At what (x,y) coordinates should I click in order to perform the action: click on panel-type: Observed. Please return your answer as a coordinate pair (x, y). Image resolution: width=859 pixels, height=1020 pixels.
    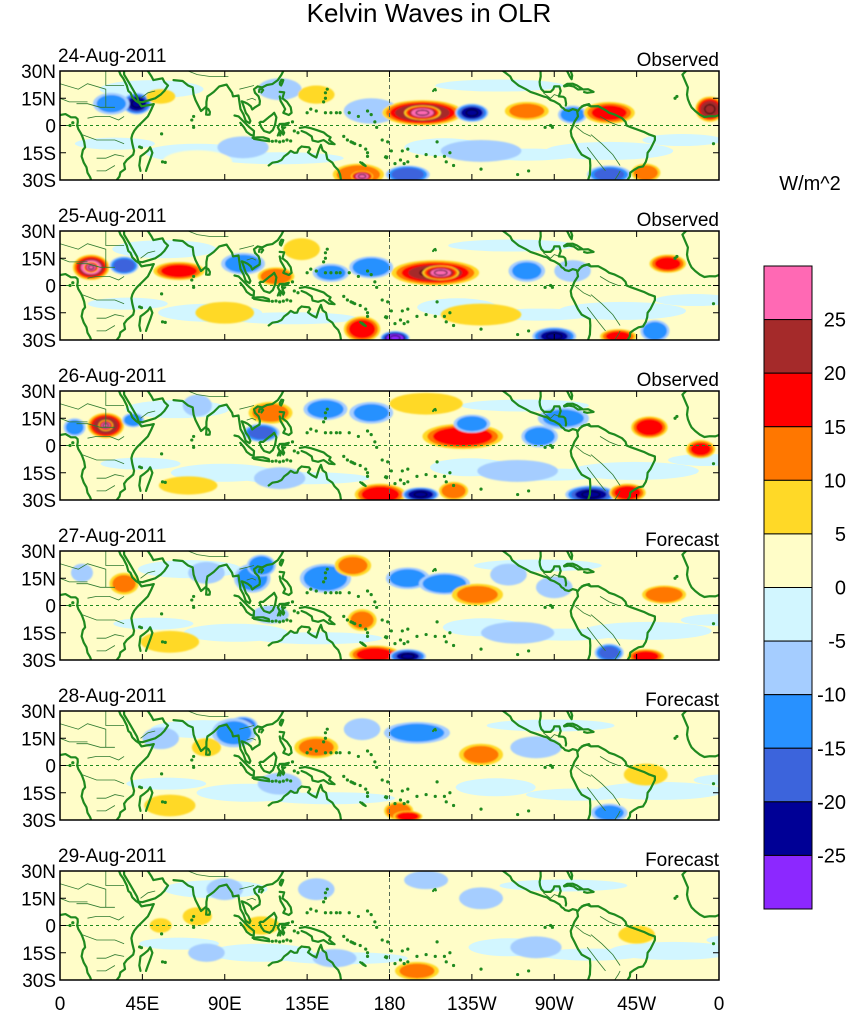
    Looking at the image, I should click on (678, 380).